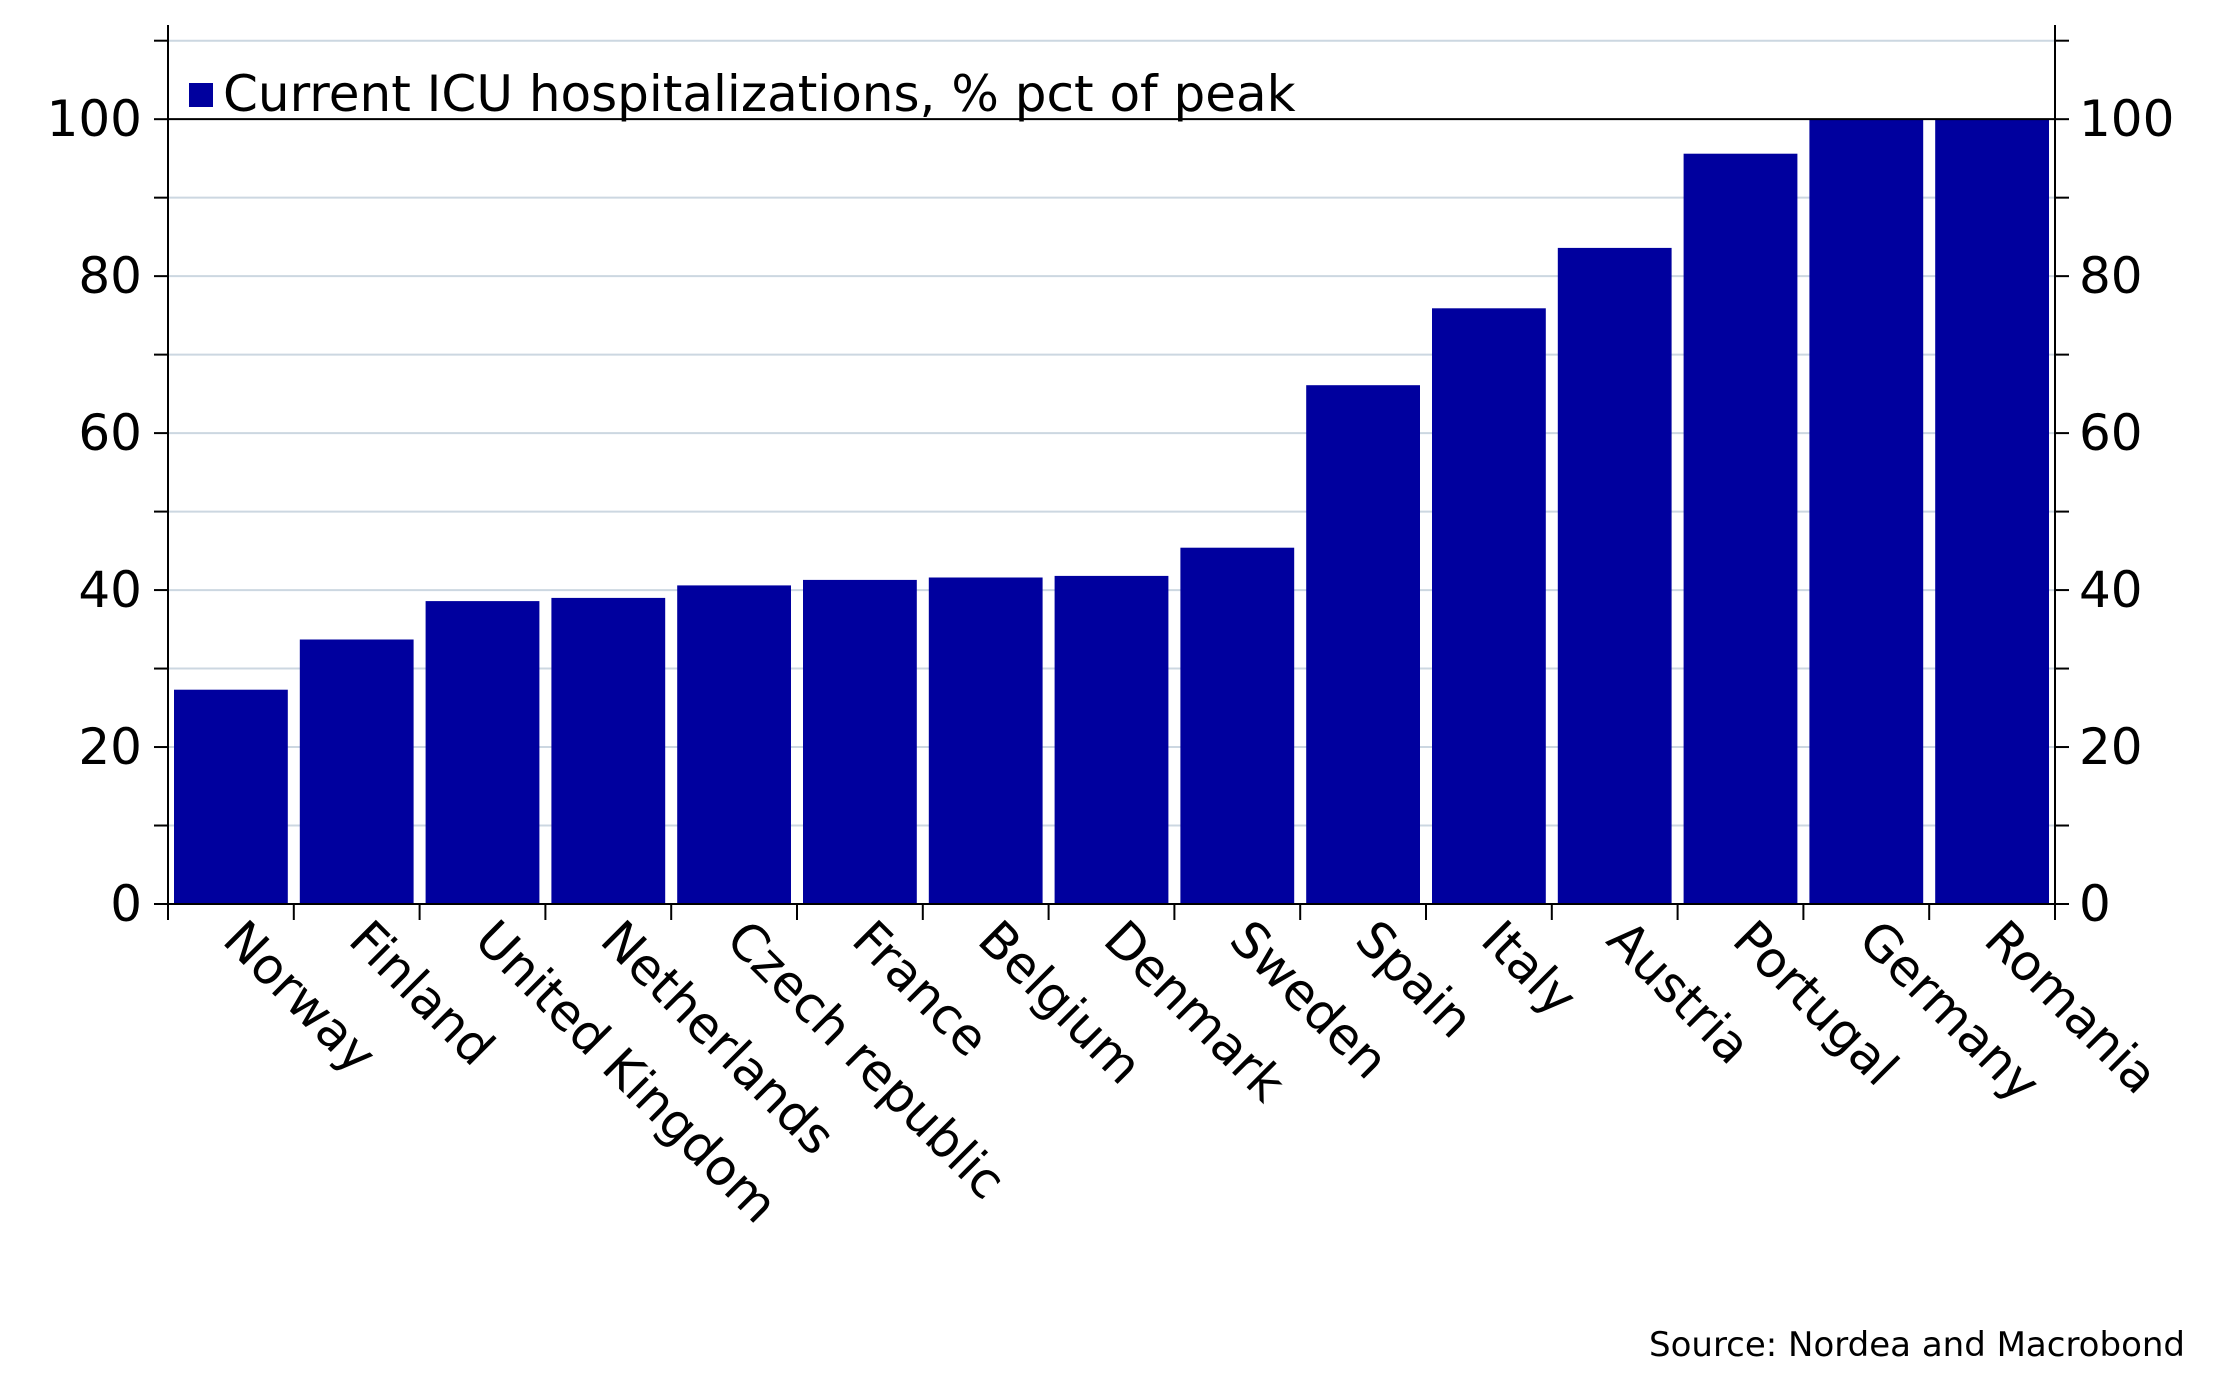 The width and height of the screenshot is (2218, 1400). What do you see at coordinates (201, 95) in the screenshot?
I see `legend-swatch` at bounding box center [201, 95].